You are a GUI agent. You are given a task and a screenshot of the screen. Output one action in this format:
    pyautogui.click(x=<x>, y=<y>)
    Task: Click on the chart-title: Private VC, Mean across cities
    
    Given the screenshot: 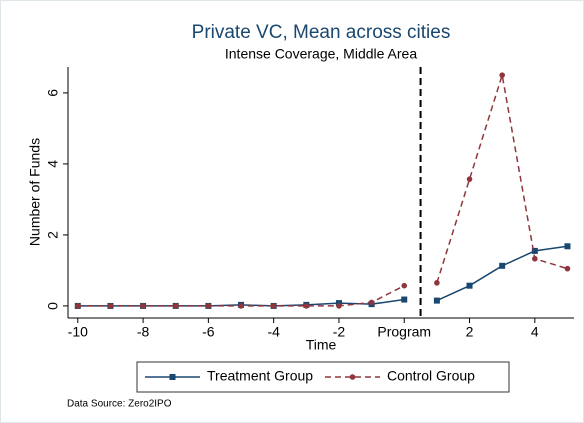 What is the action you would take?
    pyautogui.click(x=321, y=32)
    